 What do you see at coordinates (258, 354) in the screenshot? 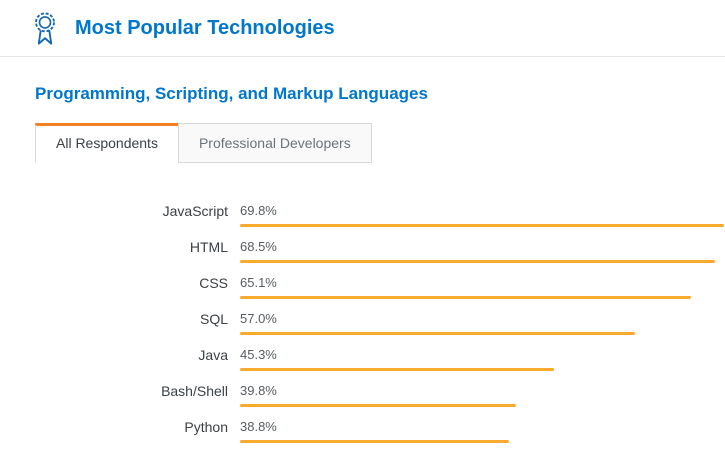
I see `bar-value: 45.3%` at bounding box center [258, 354].